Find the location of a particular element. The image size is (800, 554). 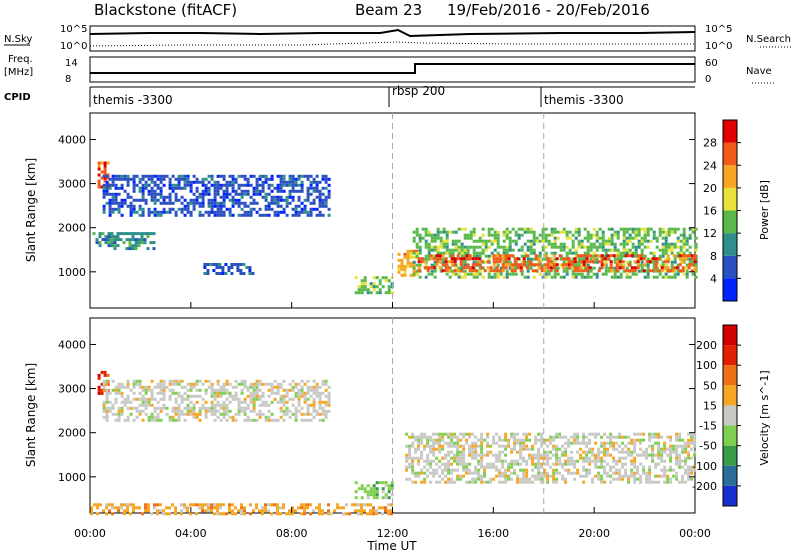

y-tick-label: 3000 is located at coordinates (72, 389).